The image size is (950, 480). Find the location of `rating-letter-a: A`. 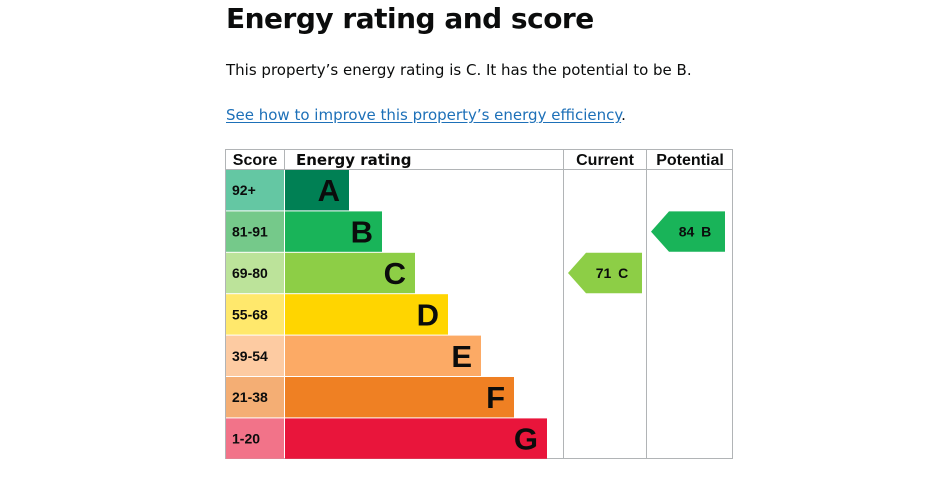

rating-letter-a: A is located at coordinates (329, 190).